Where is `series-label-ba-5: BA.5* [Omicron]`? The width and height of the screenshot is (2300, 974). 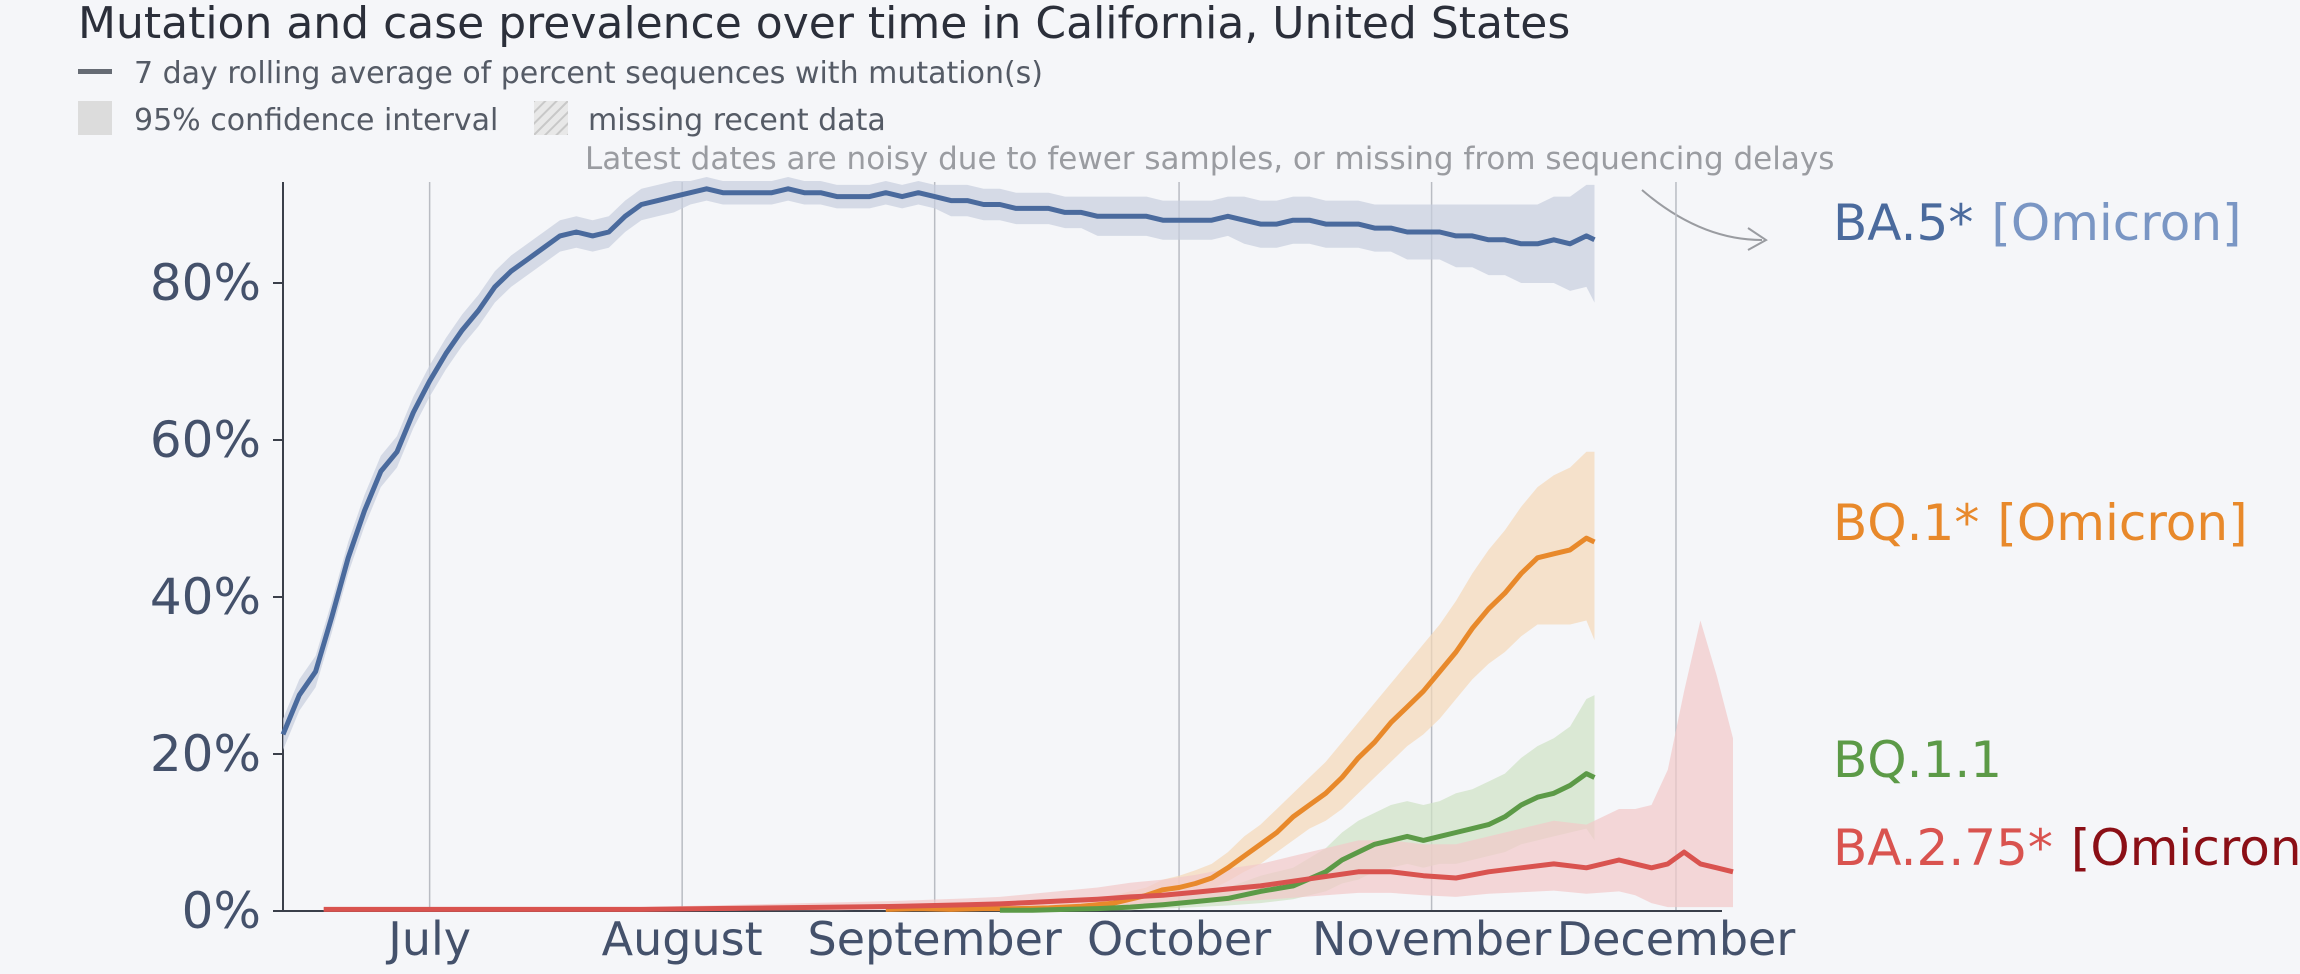 series-label-ba-5: BA.5* [Omicron] is located at coordinates (2037, 223).